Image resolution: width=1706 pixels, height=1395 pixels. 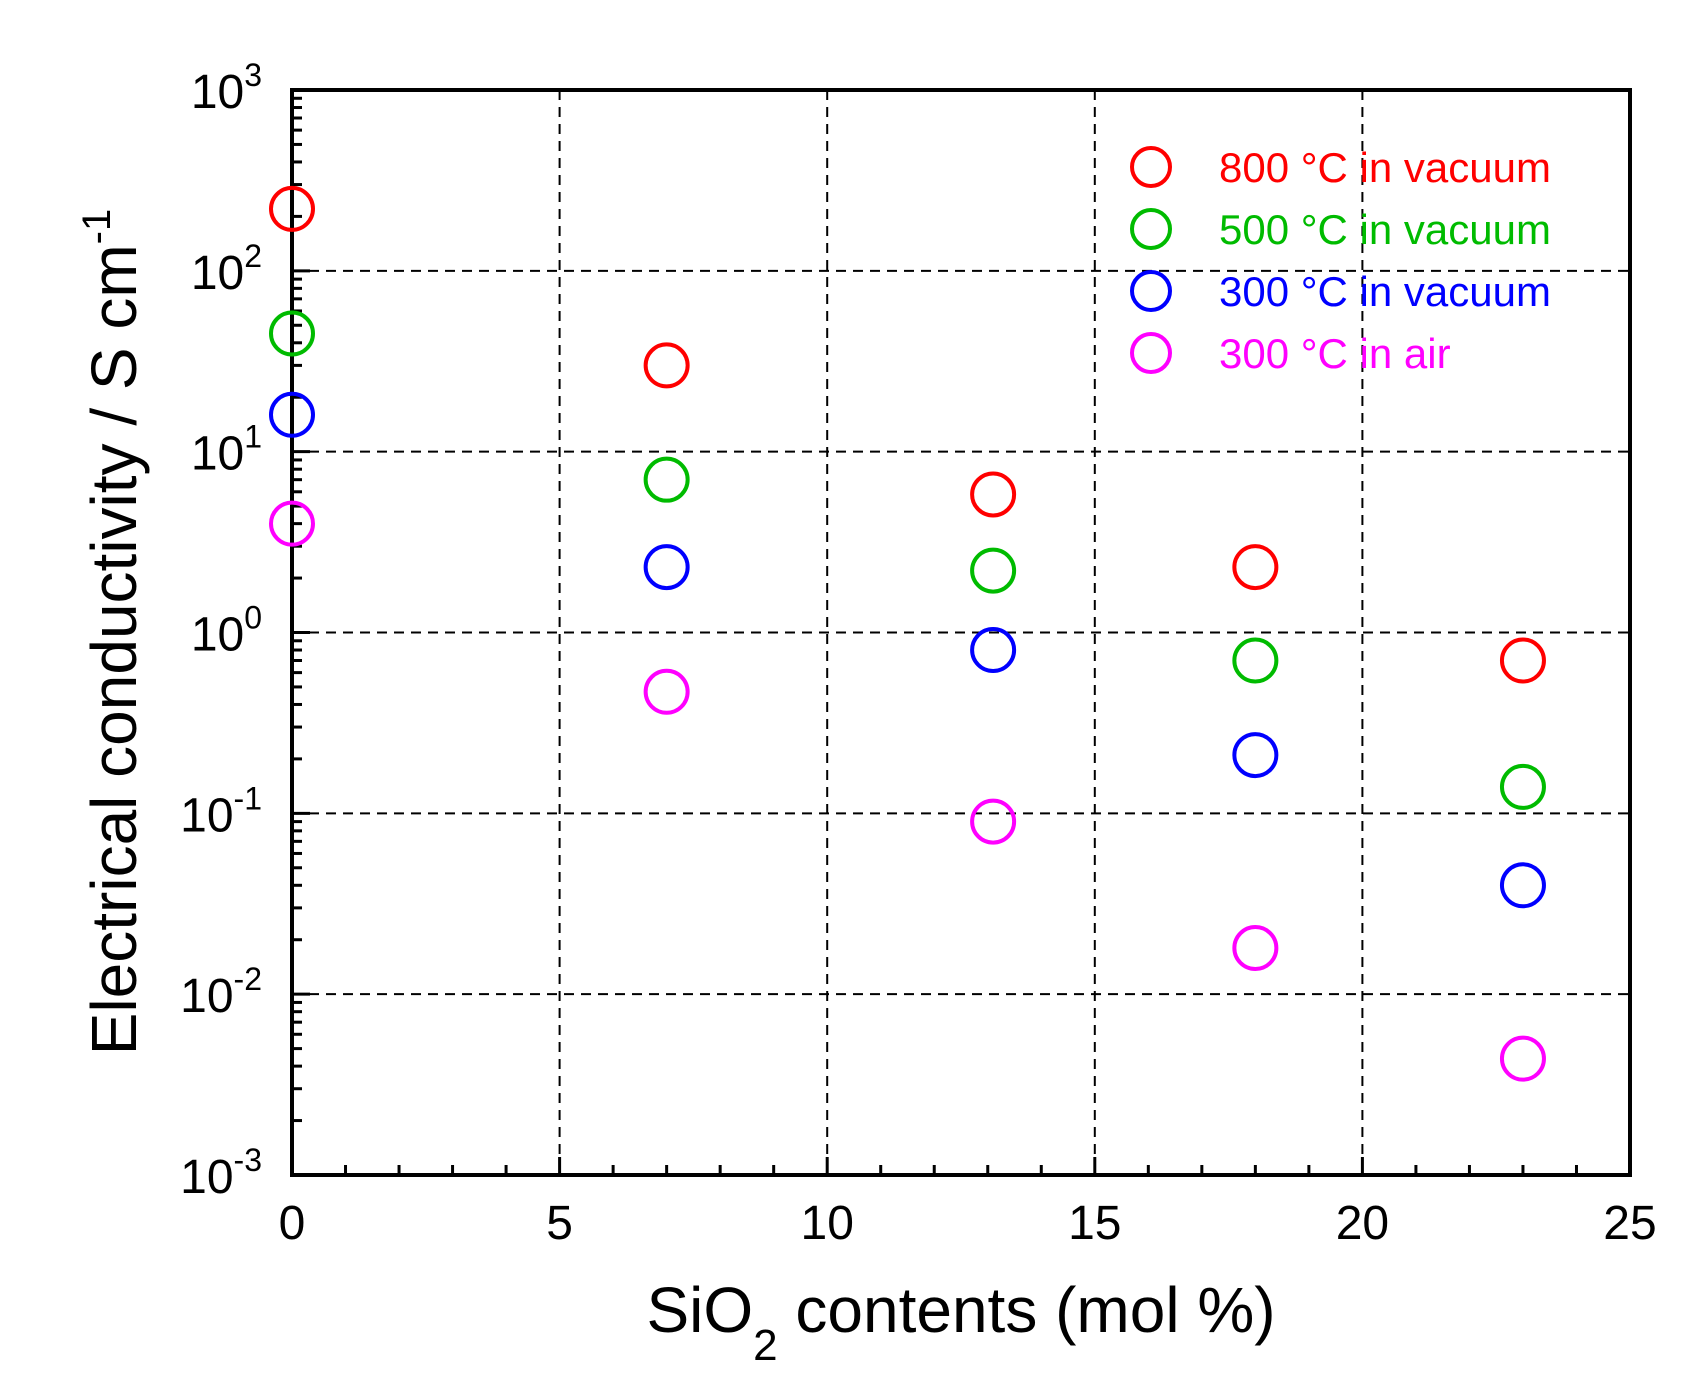 What do you see at coordinates (292, 1223) in the screenshot?
I see `x-tick-label: 0` at bounding box center [292, 1223].